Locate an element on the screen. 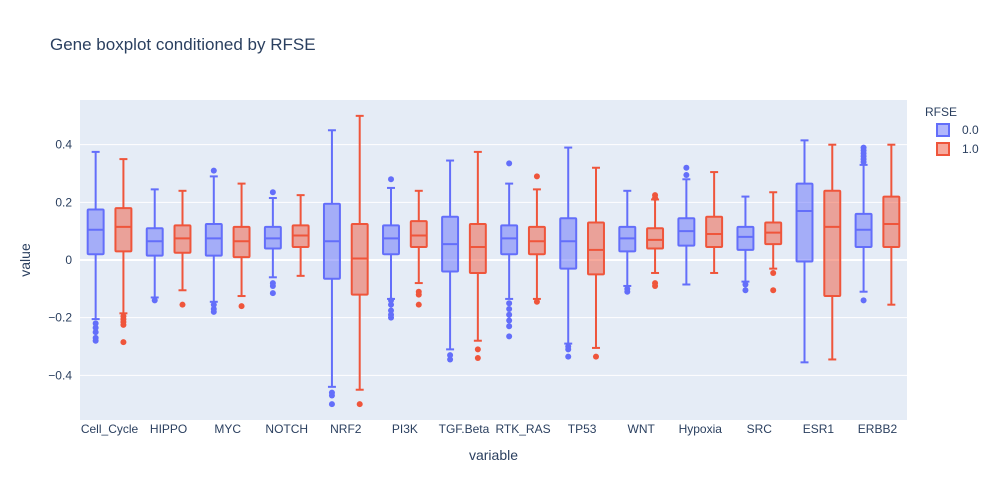 This screenshot has height=500, width=1000. box-ESR1-1.0 is located at coordinates (832, 252).